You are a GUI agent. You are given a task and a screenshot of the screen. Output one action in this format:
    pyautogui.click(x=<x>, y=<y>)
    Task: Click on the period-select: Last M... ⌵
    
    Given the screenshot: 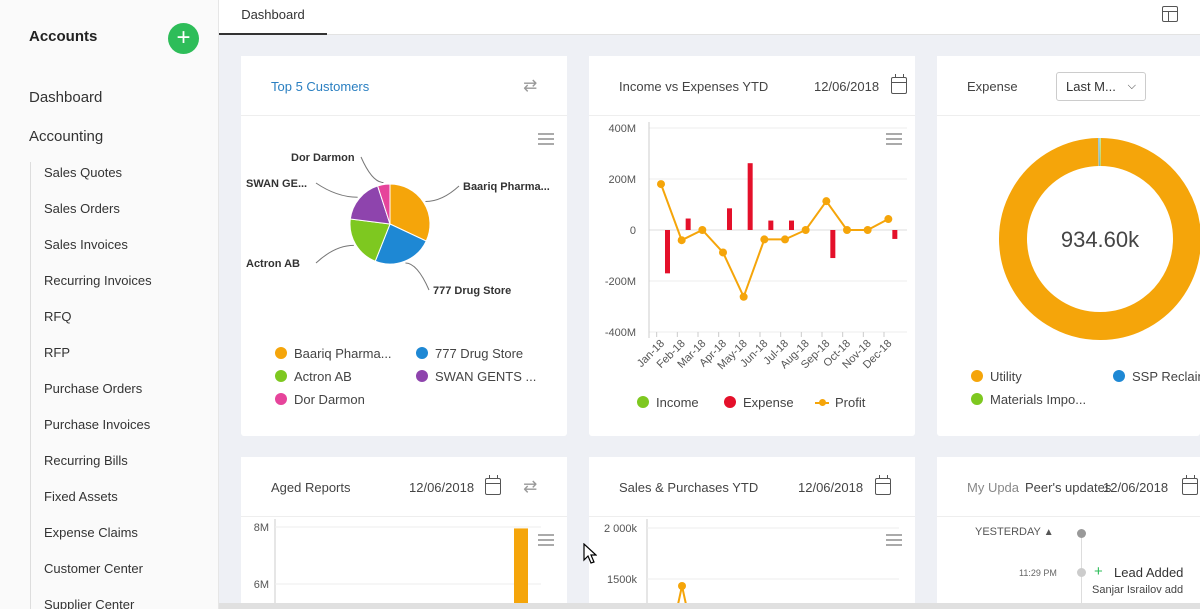 What is the action you would take?
    pyautogui.click(x=1101, y=86)
    